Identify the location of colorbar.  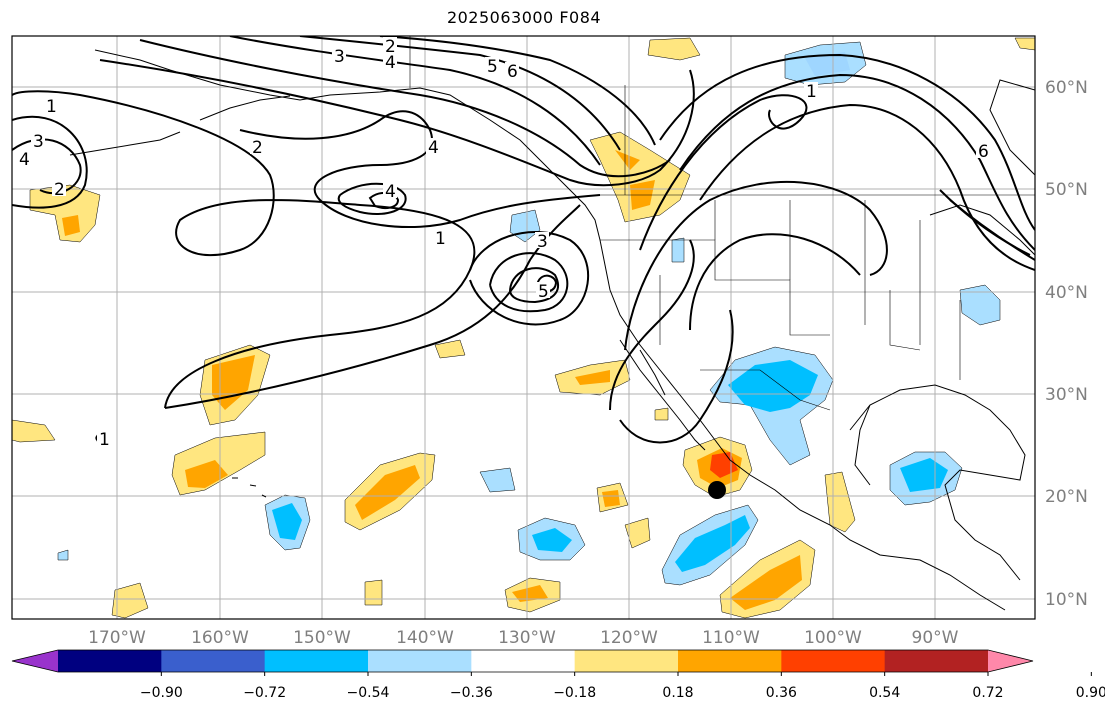
(522, 661).